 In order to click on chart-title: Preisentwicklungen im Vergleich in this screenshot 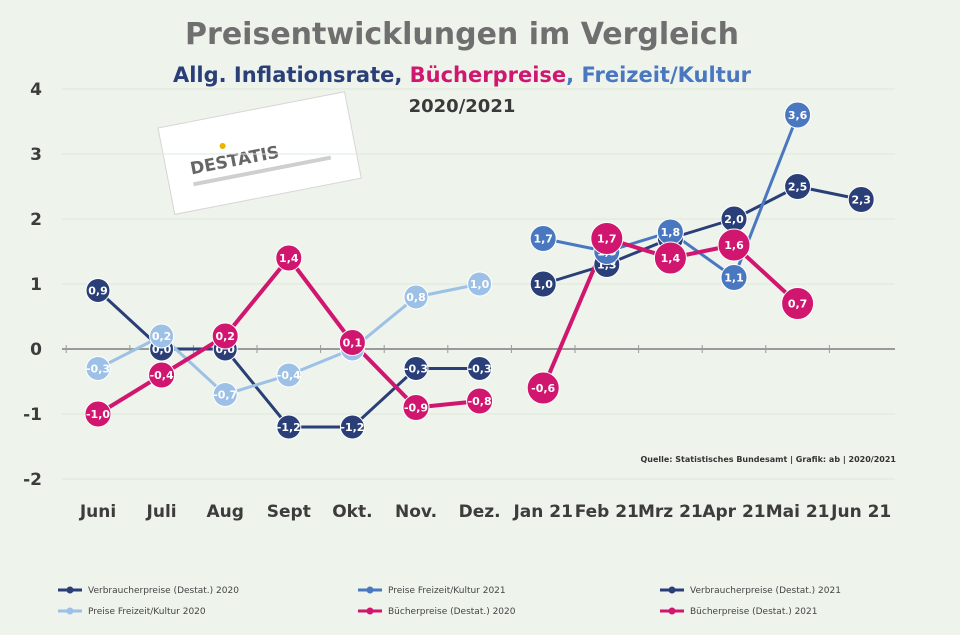, I will do `click(462, 34)`.